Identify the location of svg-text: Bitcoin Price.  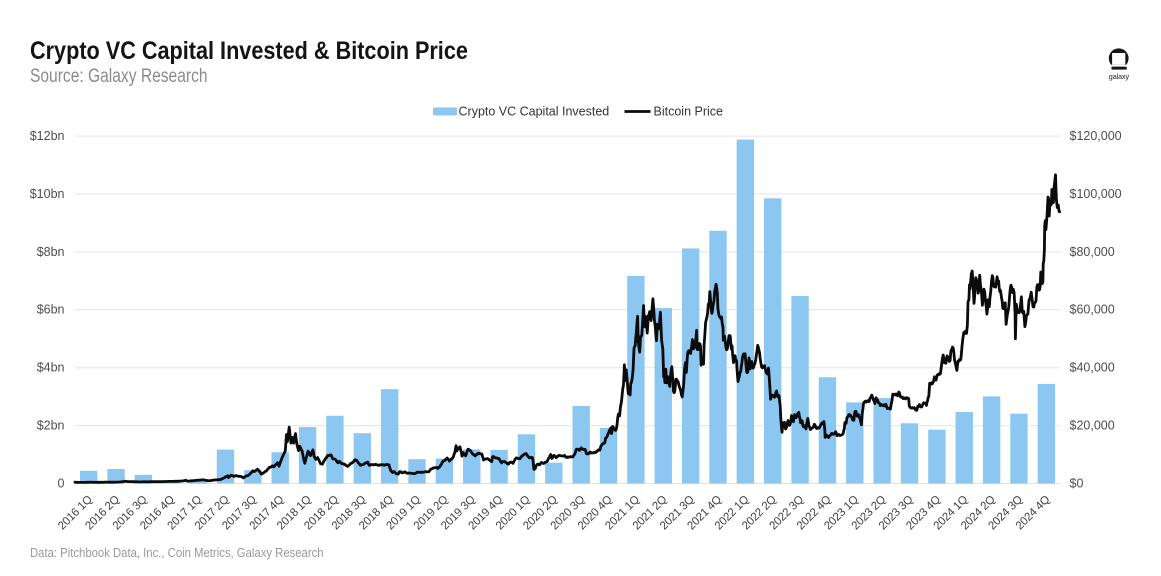
(689, 112).